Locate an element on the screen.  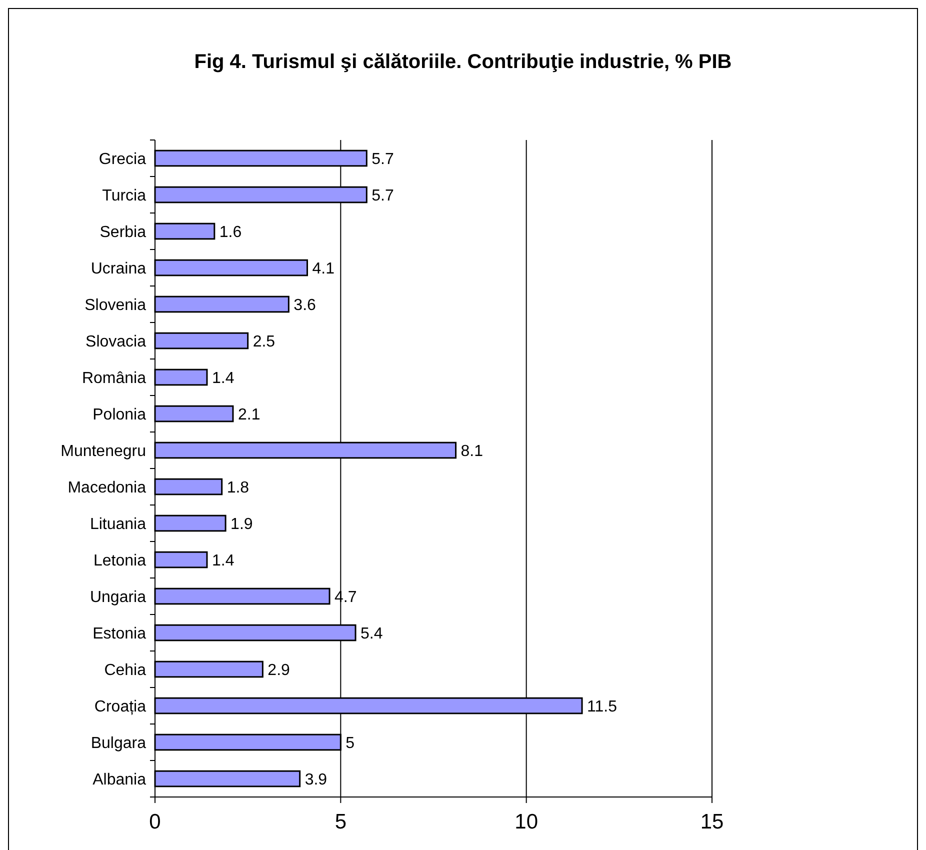
y-tick-label: Slovacia is located at coordinates (116, 341).